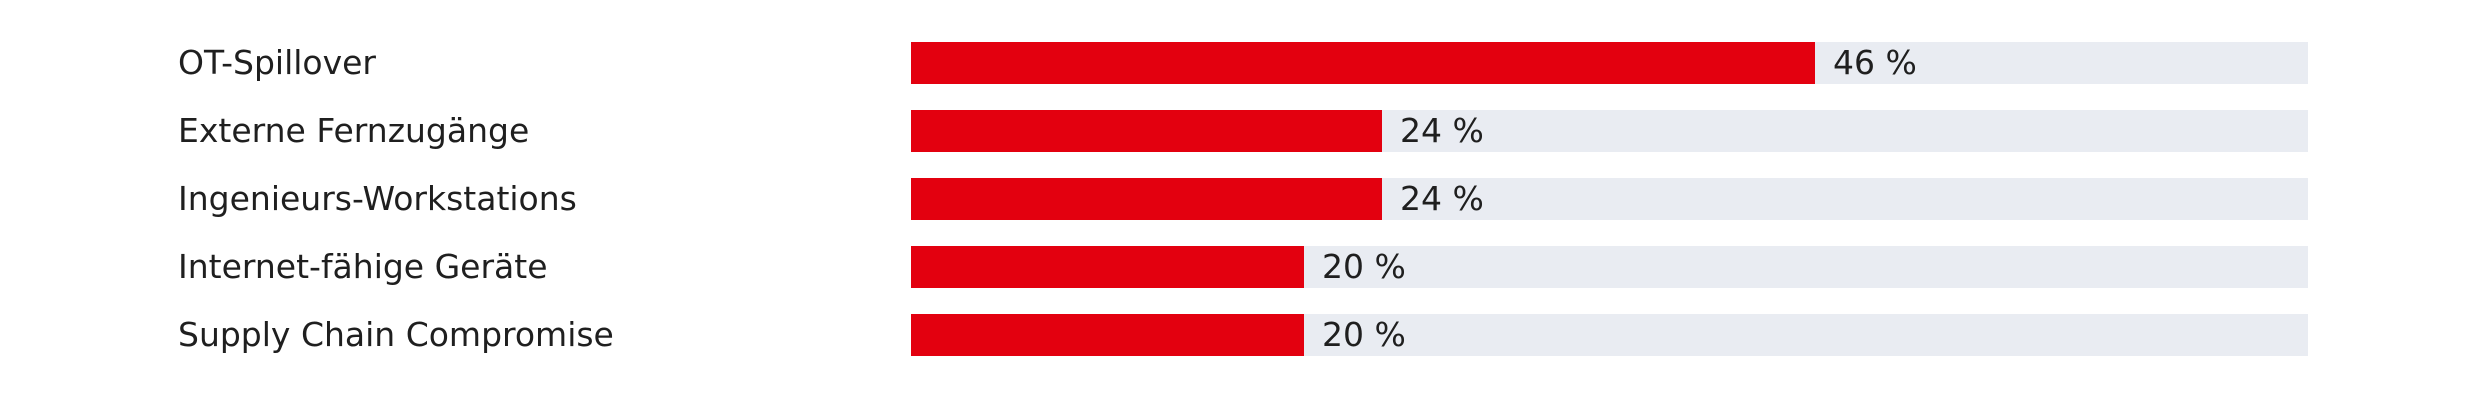 This screenshot has height=411, width=2480. I want to click on category-label: Externe Fernzugänge, so click(354, 130).